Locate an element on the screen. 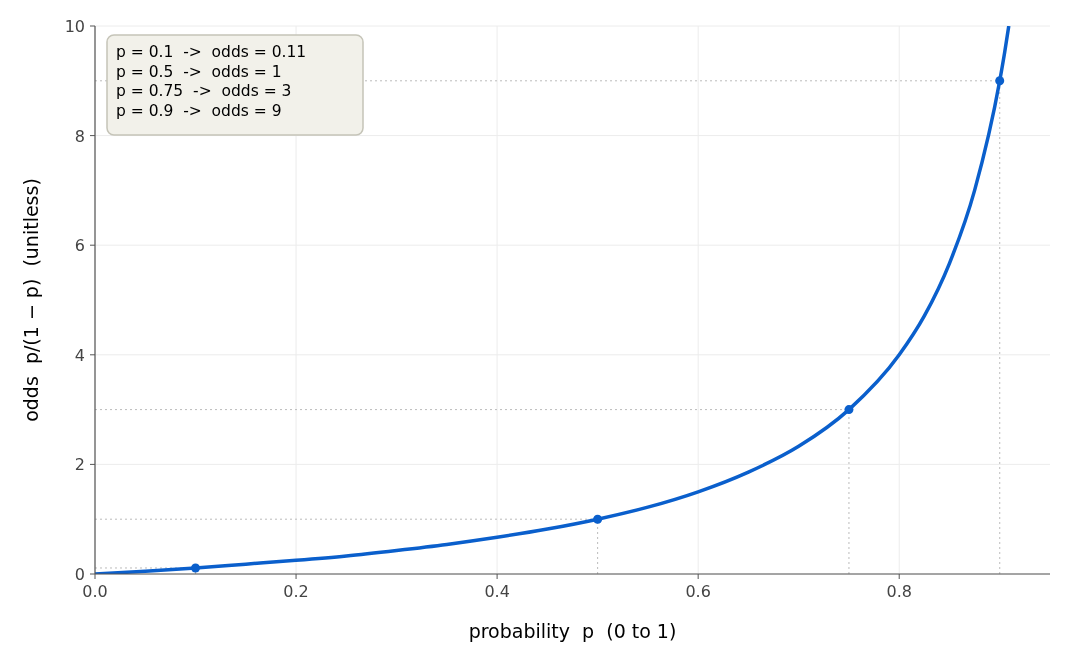 This screenshot has height=663, width=1068. x-tick-label: 0.6 is located at coordinates (698, 591).